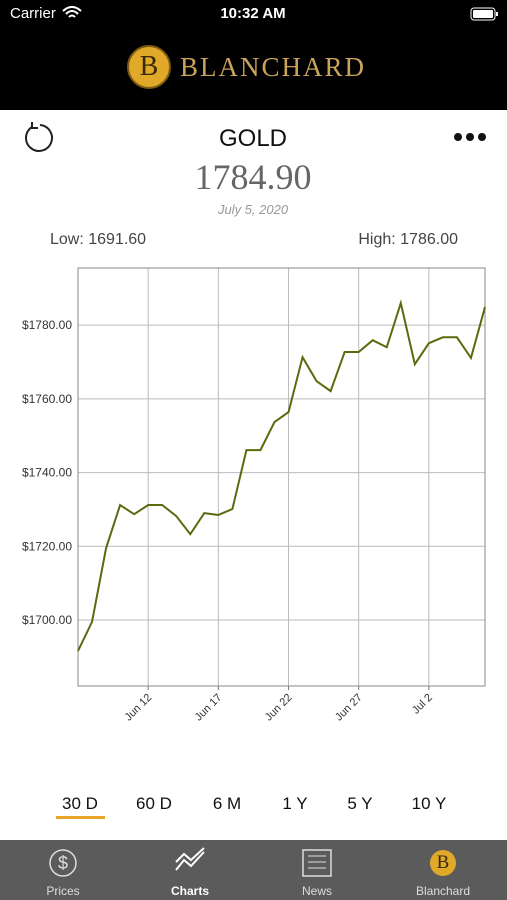 This screenshot has height=900, width=507. I want to click on more-button, so click(470, 137).